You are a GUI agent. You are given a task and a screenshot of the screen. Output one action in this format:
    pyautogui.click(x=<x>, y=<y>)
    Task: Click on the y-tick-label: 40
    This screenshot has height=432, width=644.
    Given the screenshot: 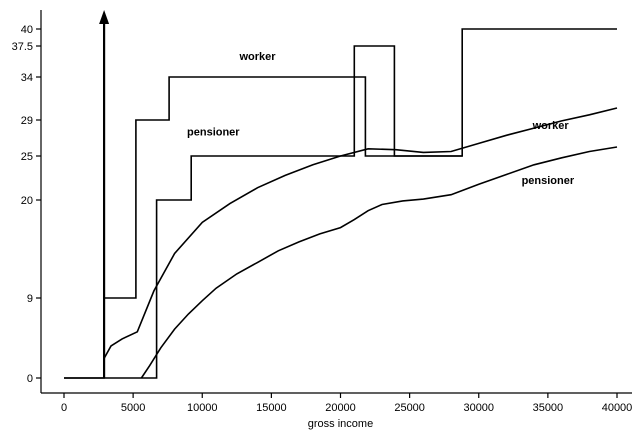 What is the action you would take?
    pyautogui.click(x=27, y=30)
    